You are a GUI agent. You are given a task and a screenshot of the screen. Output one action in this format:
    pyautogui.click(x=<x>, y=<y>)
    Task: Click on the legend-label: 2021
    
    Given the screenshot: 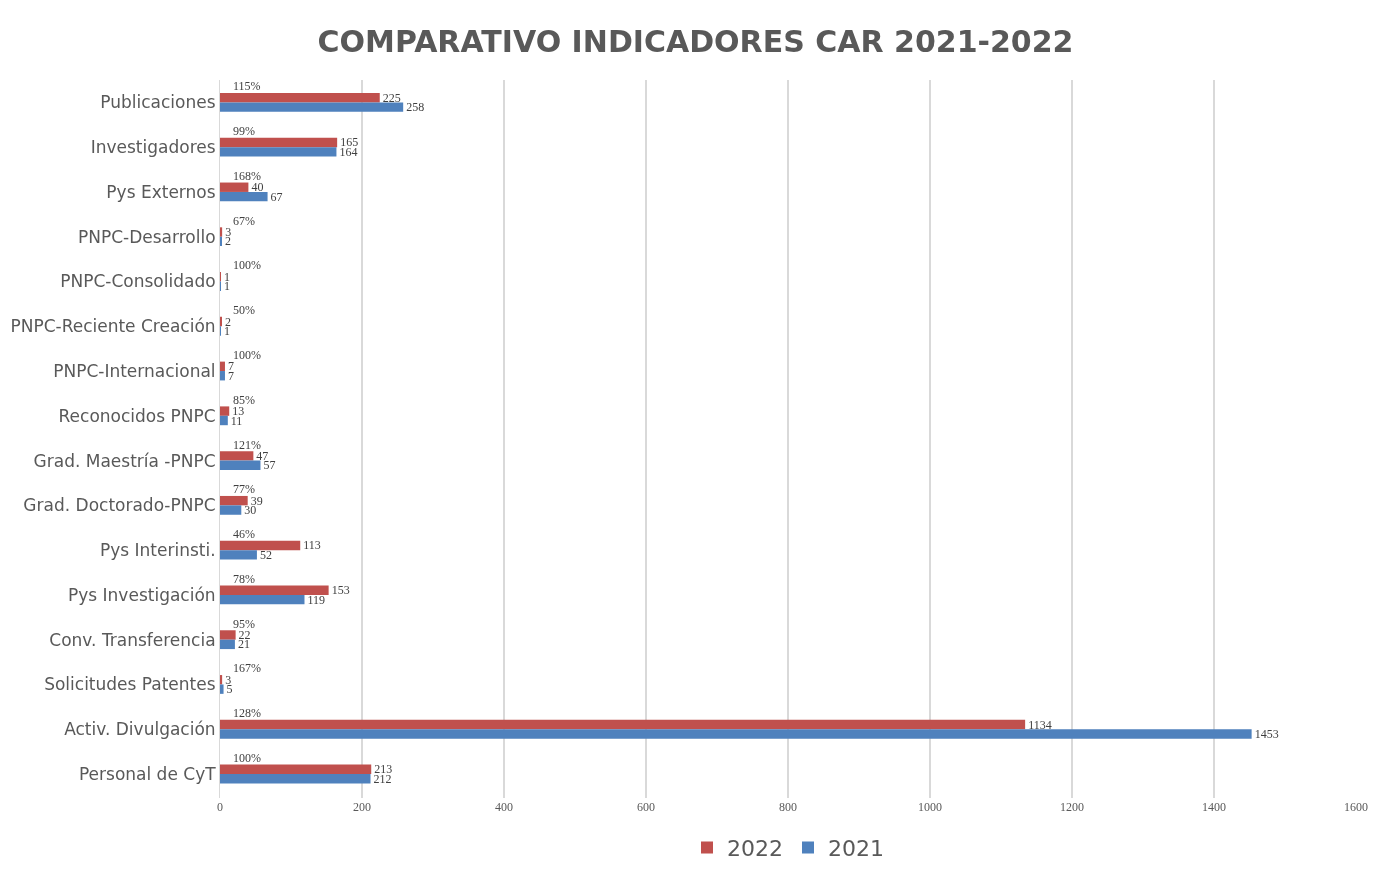 What is the action you would take?
    pyautogui.click(x=856, y=849)
    